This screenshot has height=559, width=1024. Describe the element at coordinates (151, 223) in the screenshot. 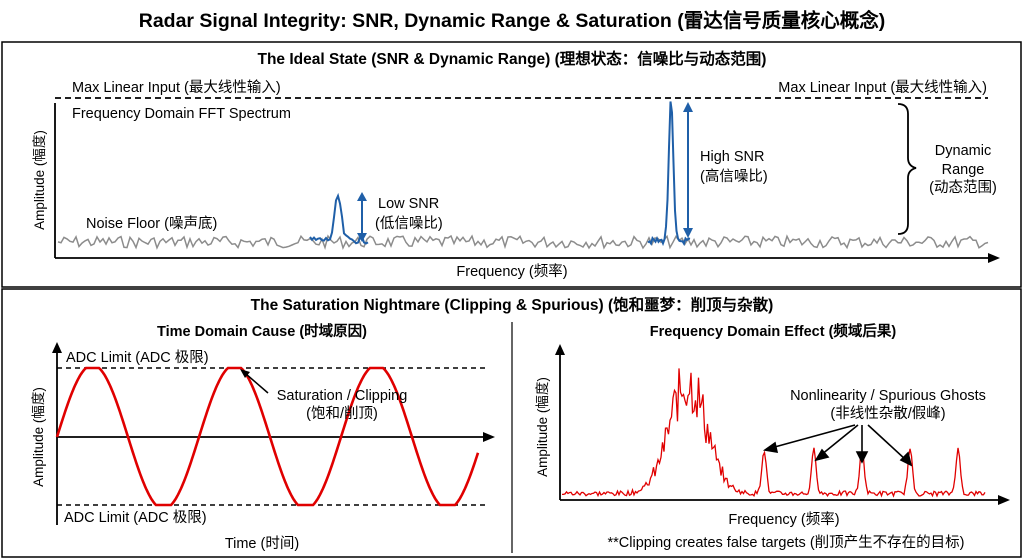

I see `noise-floor-label: Noise Floor (噪声底)` at that location.